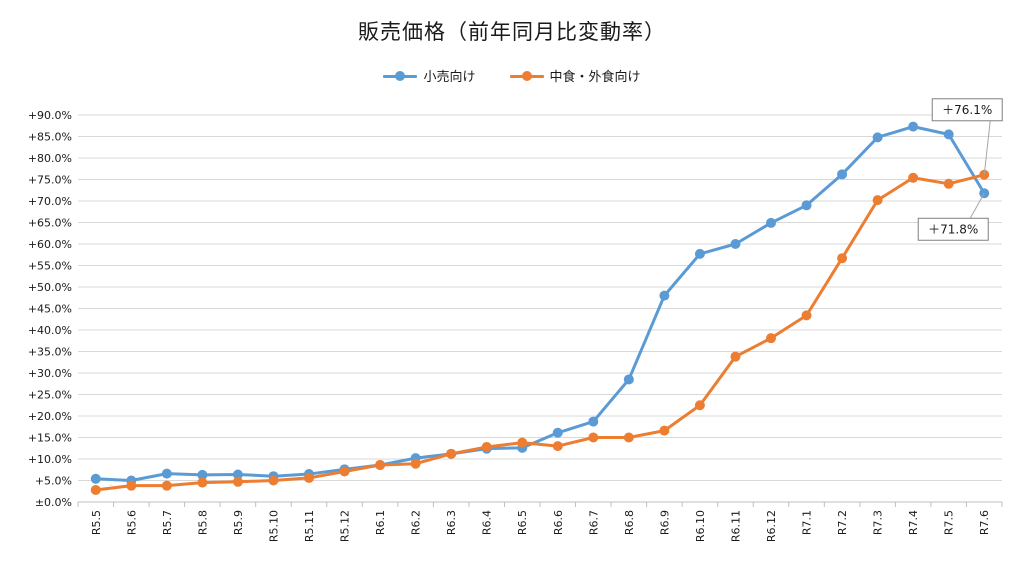 The width and height of the screenshot is (1024, 565). What do you see at coordinates (50, 244) in the screenshot?
I see `y-tick-label: +60.0%` at bounding box center [50, 244].